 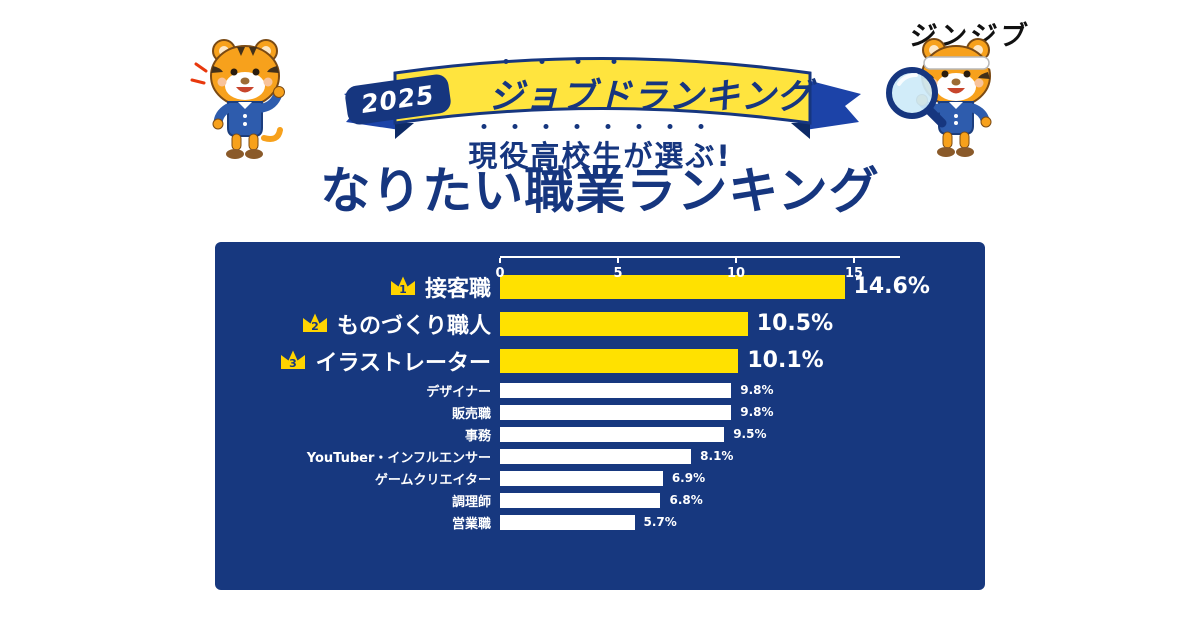 What do you see at coordinates (742, 456) in the screenshot?
I see `bar-cell: 8.1%` at bounding box center [742, 456].